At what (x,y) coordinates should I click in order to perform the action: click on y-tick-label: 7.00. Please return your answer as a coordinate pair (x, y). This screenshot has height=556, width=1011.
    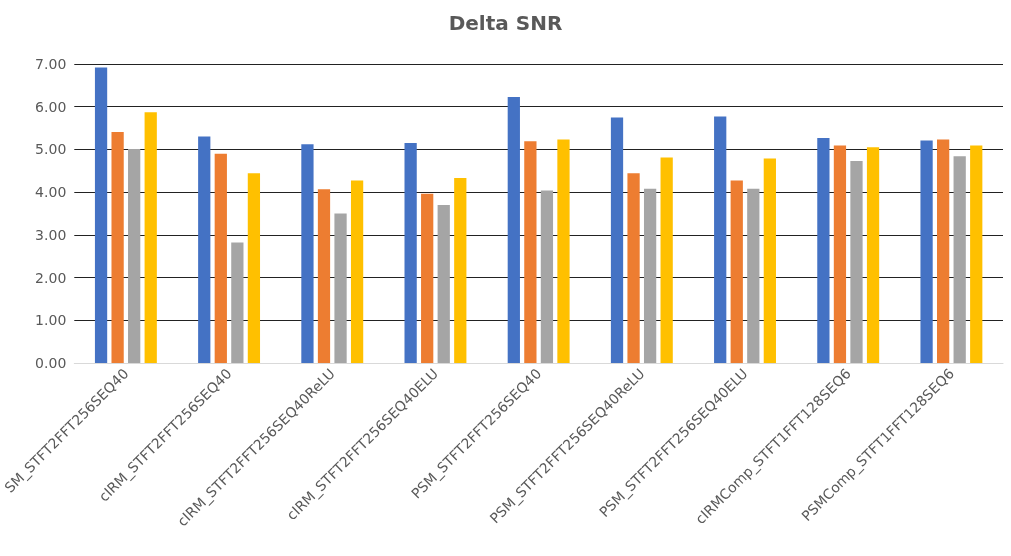
    Looking at the image, I should click on (51, 64).